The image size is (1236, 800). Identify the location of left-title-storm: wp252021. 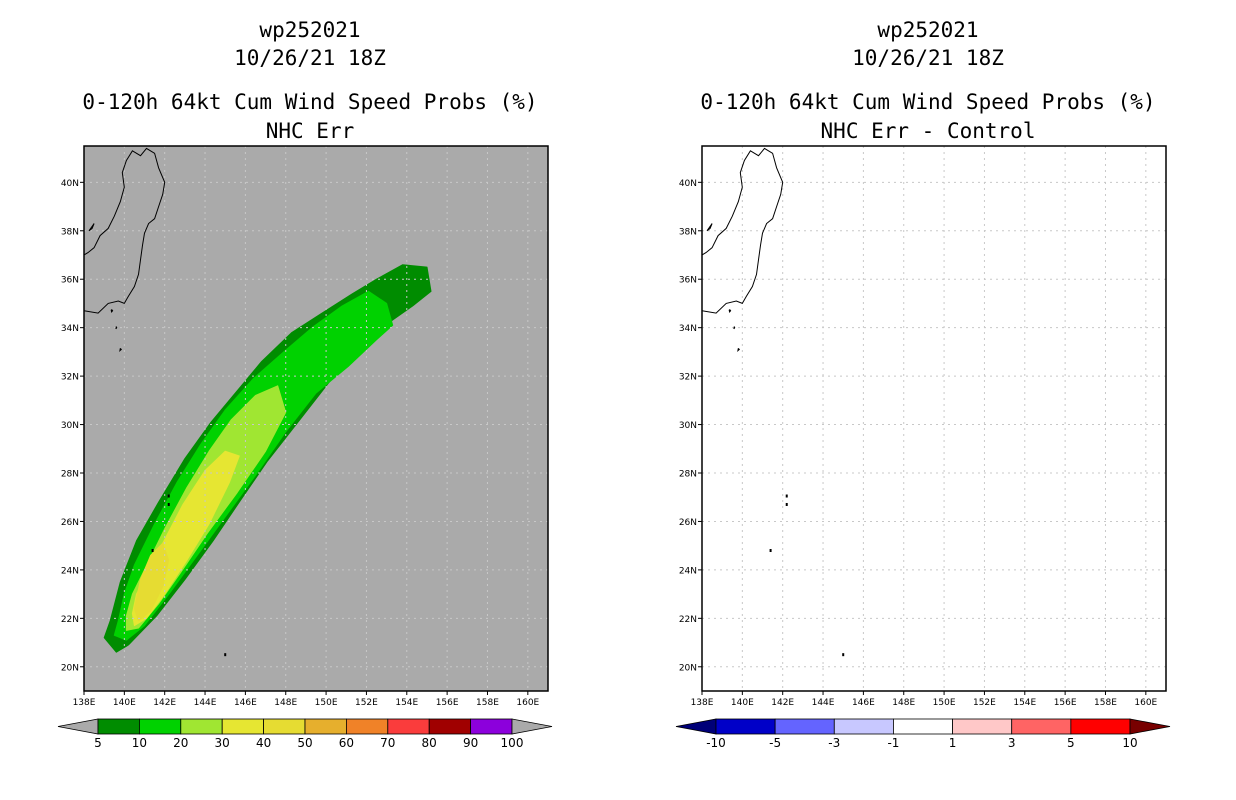
(310, 30).